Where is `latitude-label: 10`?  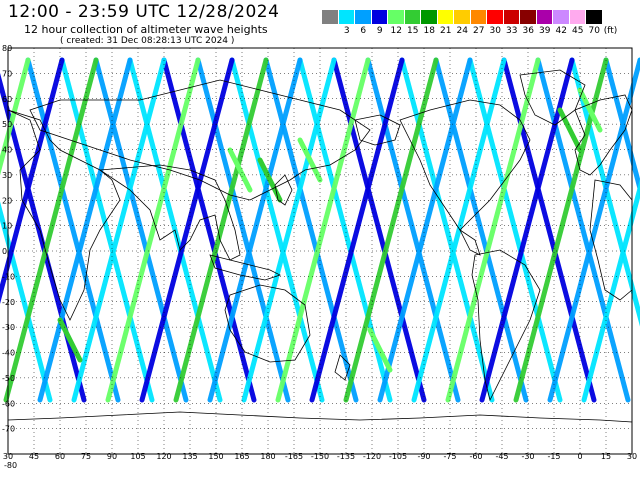 latitude-label: 10 is located at coordinates (7, 226).